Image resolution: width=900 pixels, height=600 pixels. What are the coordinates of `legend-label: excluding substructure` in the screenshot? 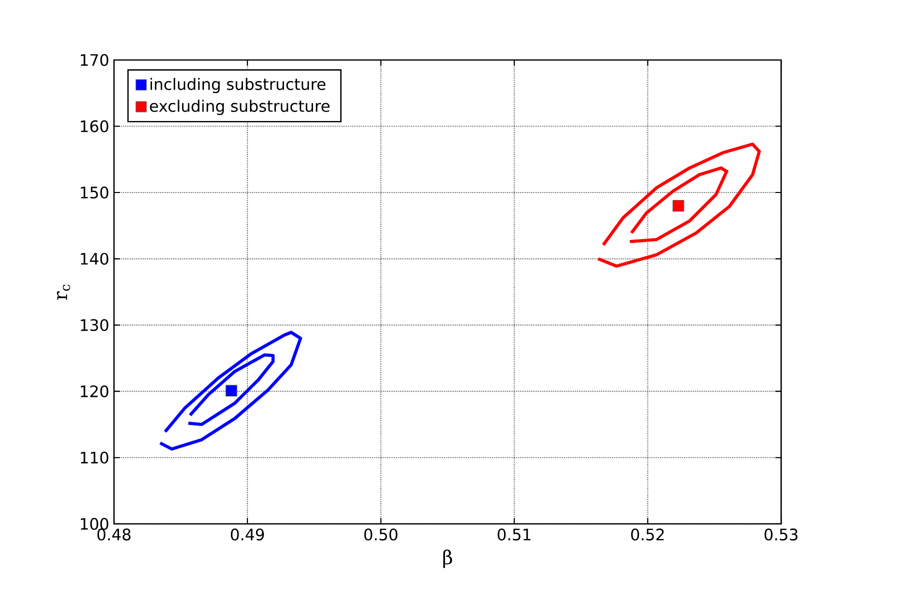 It's located at (240, 108).